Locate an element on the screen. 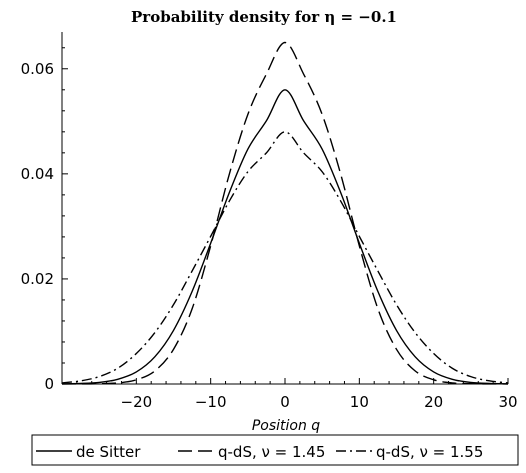 The height and width of the screenshot is (473, 526). legend-label-1: de Sitter is located at coordinates (108, 452).